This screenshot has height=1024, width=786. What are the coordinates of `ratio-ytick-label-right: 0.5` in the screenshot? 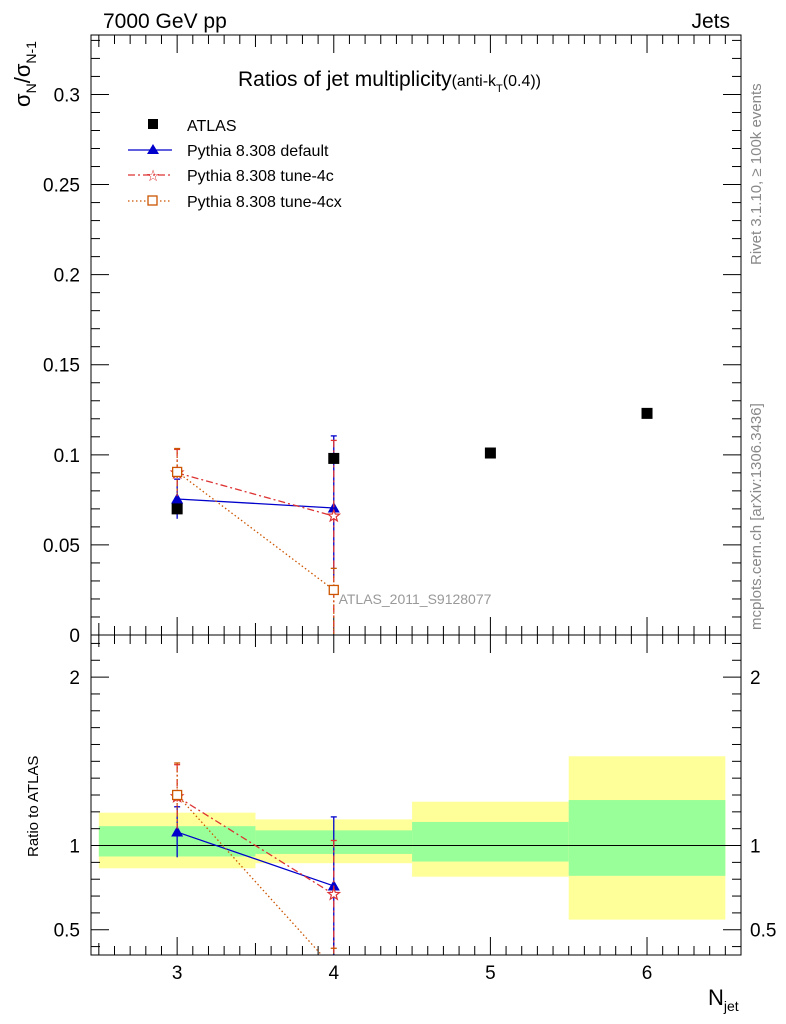 It's located at (763, 931).